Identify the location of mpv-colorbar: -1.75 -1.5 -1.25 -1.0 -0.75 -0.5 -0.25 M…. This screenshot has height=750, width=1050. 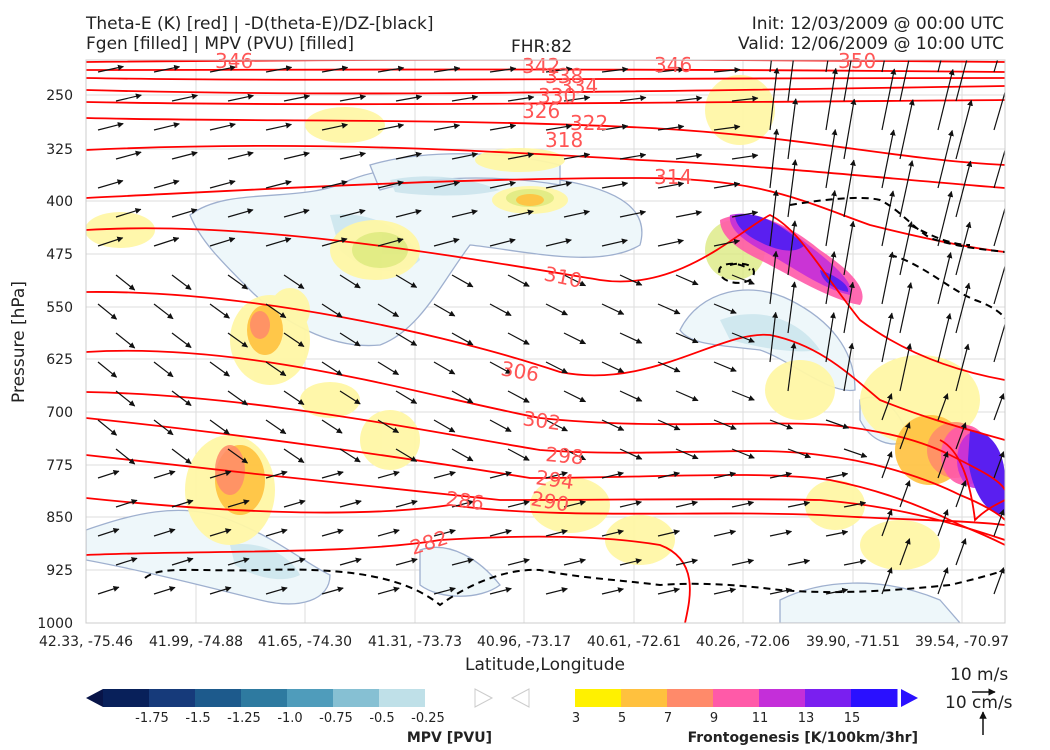
(290, 717).